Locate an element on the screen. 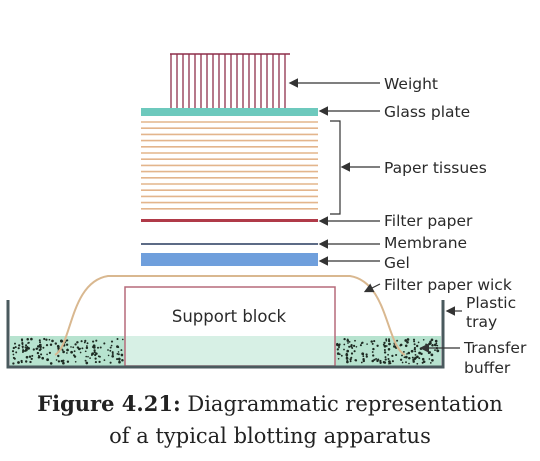 The width and height of the screenshot is (540, 461). paper-tissues-label: Paper tissues is located at coordinates (435, 168).